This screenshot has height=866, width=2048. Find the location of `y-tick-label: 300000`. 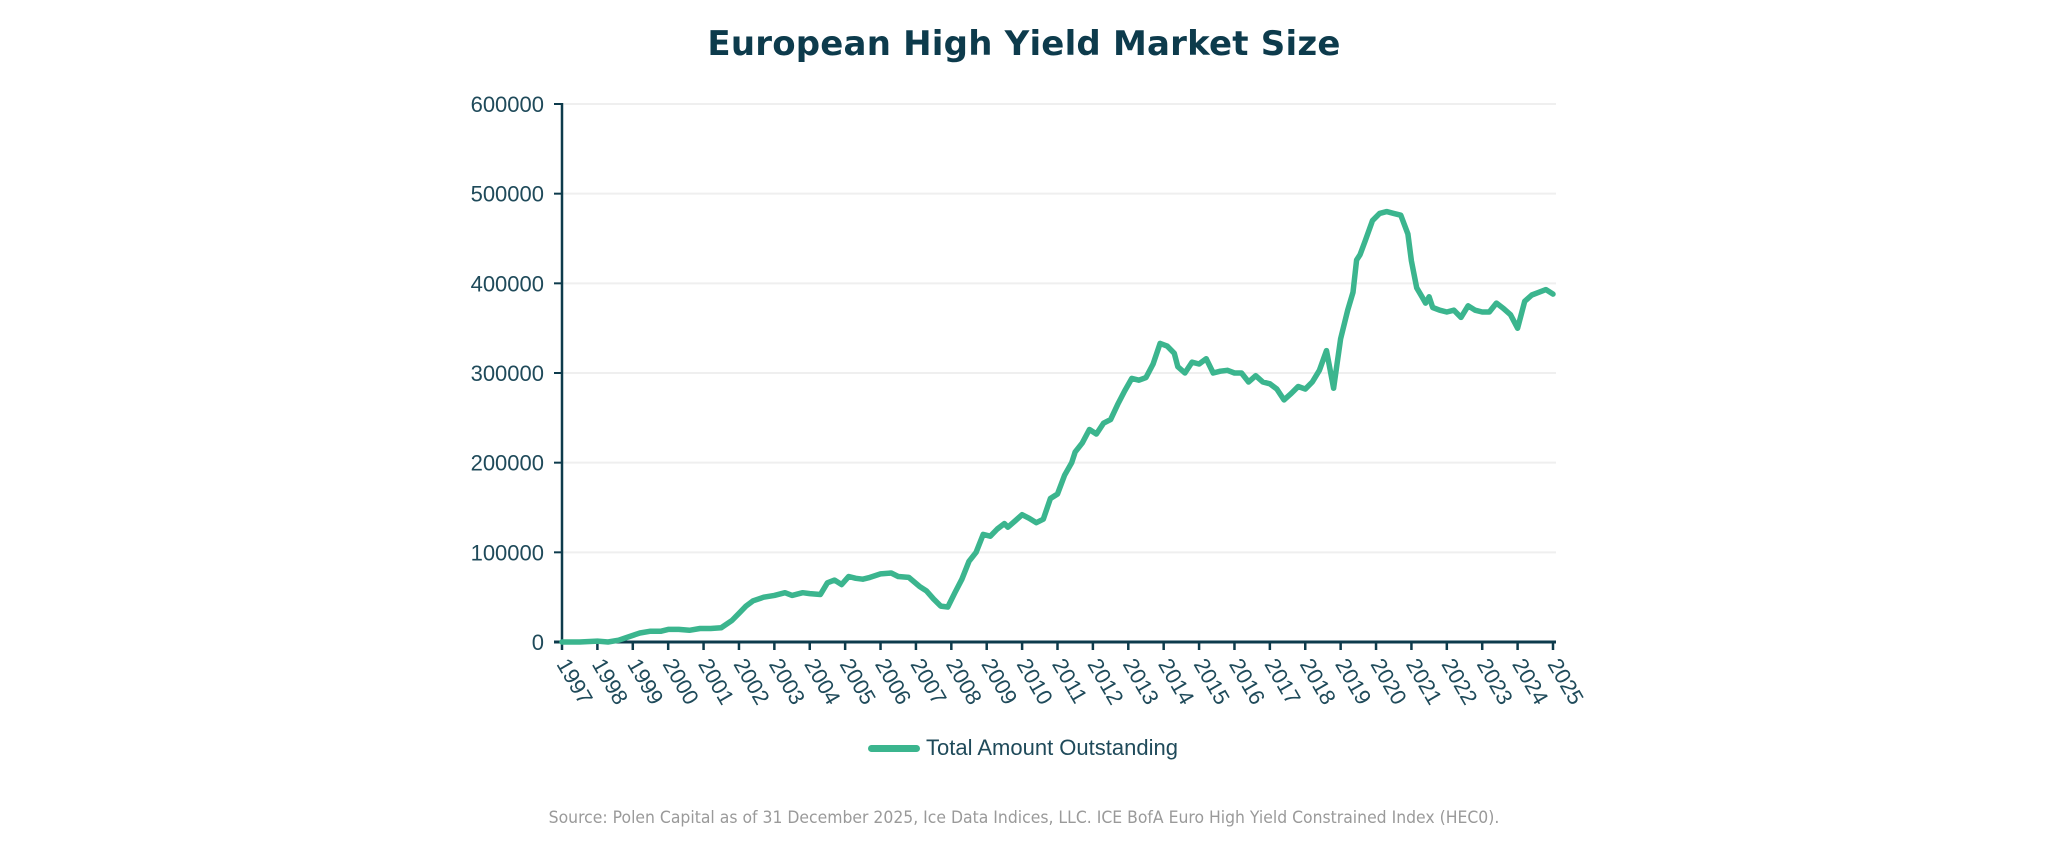

y-tick-label: 300000 is located at coordinates (507, 373).